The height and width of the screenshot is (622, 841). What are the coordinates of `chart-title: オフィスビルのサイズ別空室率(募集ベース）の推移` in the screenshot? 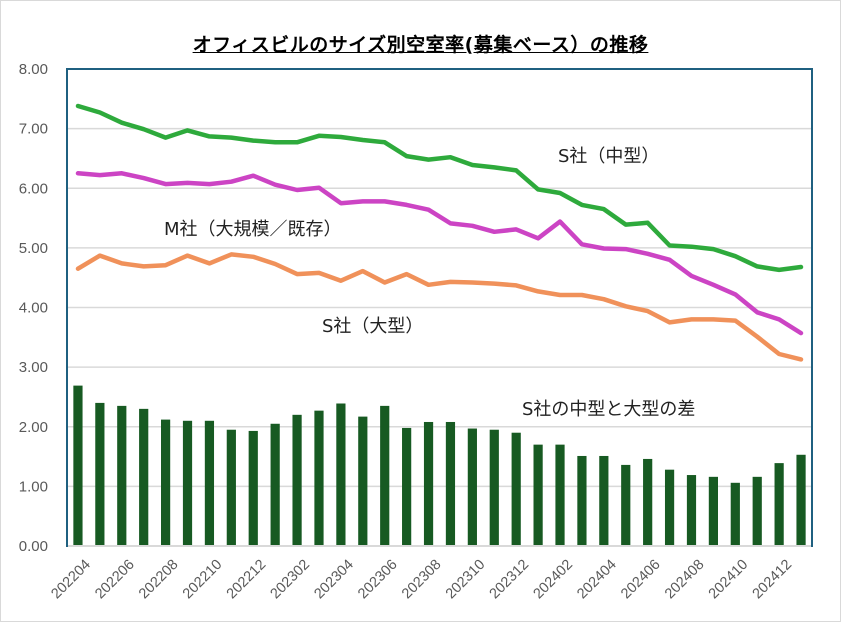 It's located at (420, 45).